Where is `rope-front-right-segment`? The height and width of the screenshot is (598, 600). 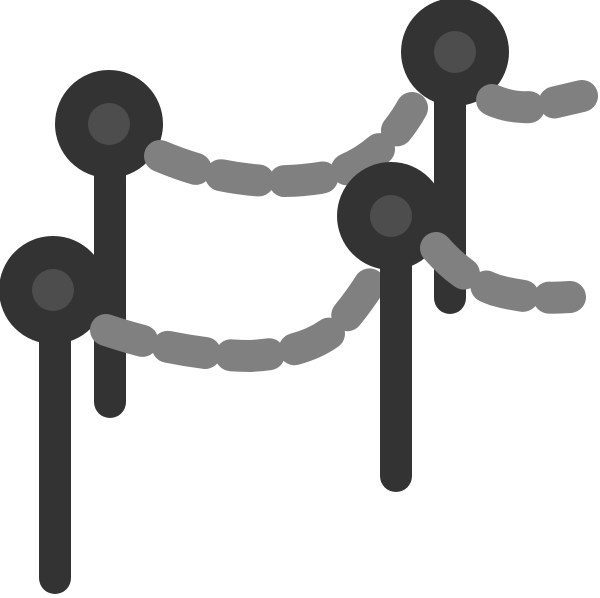 rope-front-right-segment is located at coordinates (503, 273).